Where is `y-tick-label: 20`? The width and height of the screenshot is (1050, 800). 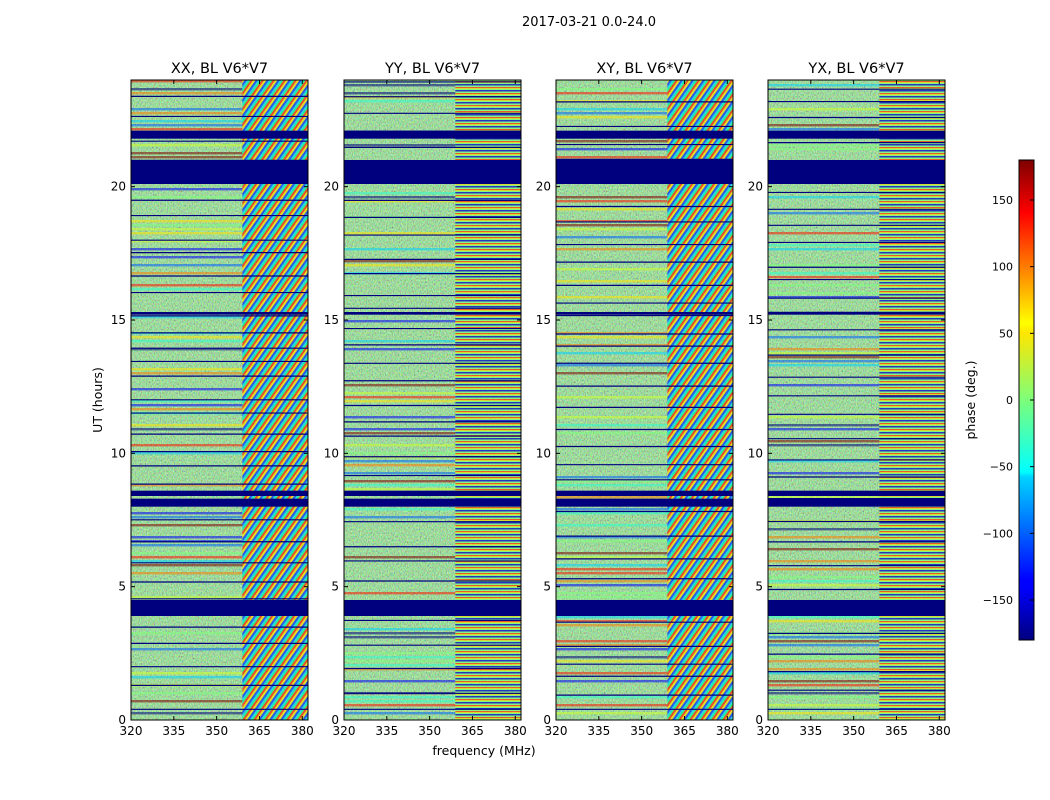
y-tick-label: 20 is located at coordinates (331, 187).